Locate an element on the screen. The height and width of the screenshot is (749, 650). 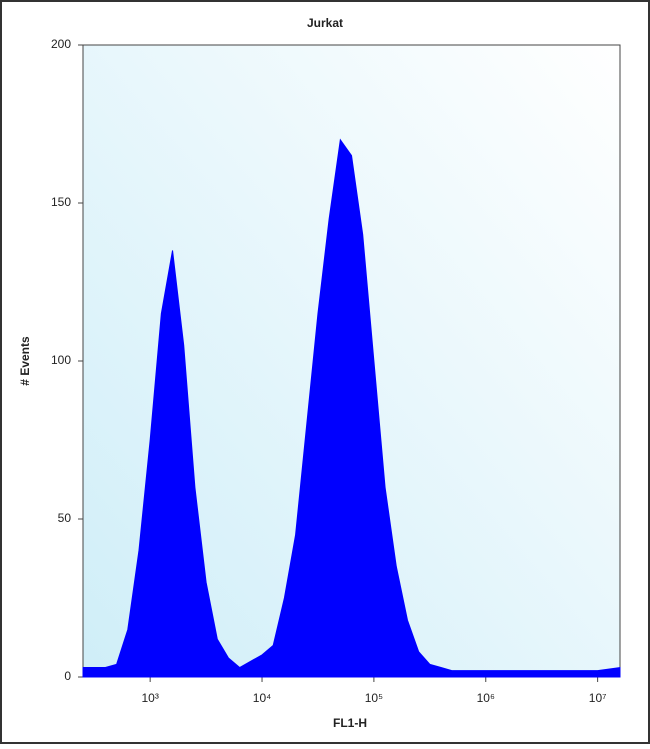
y-tick-label: 200 is located at coordinates (61, 44).